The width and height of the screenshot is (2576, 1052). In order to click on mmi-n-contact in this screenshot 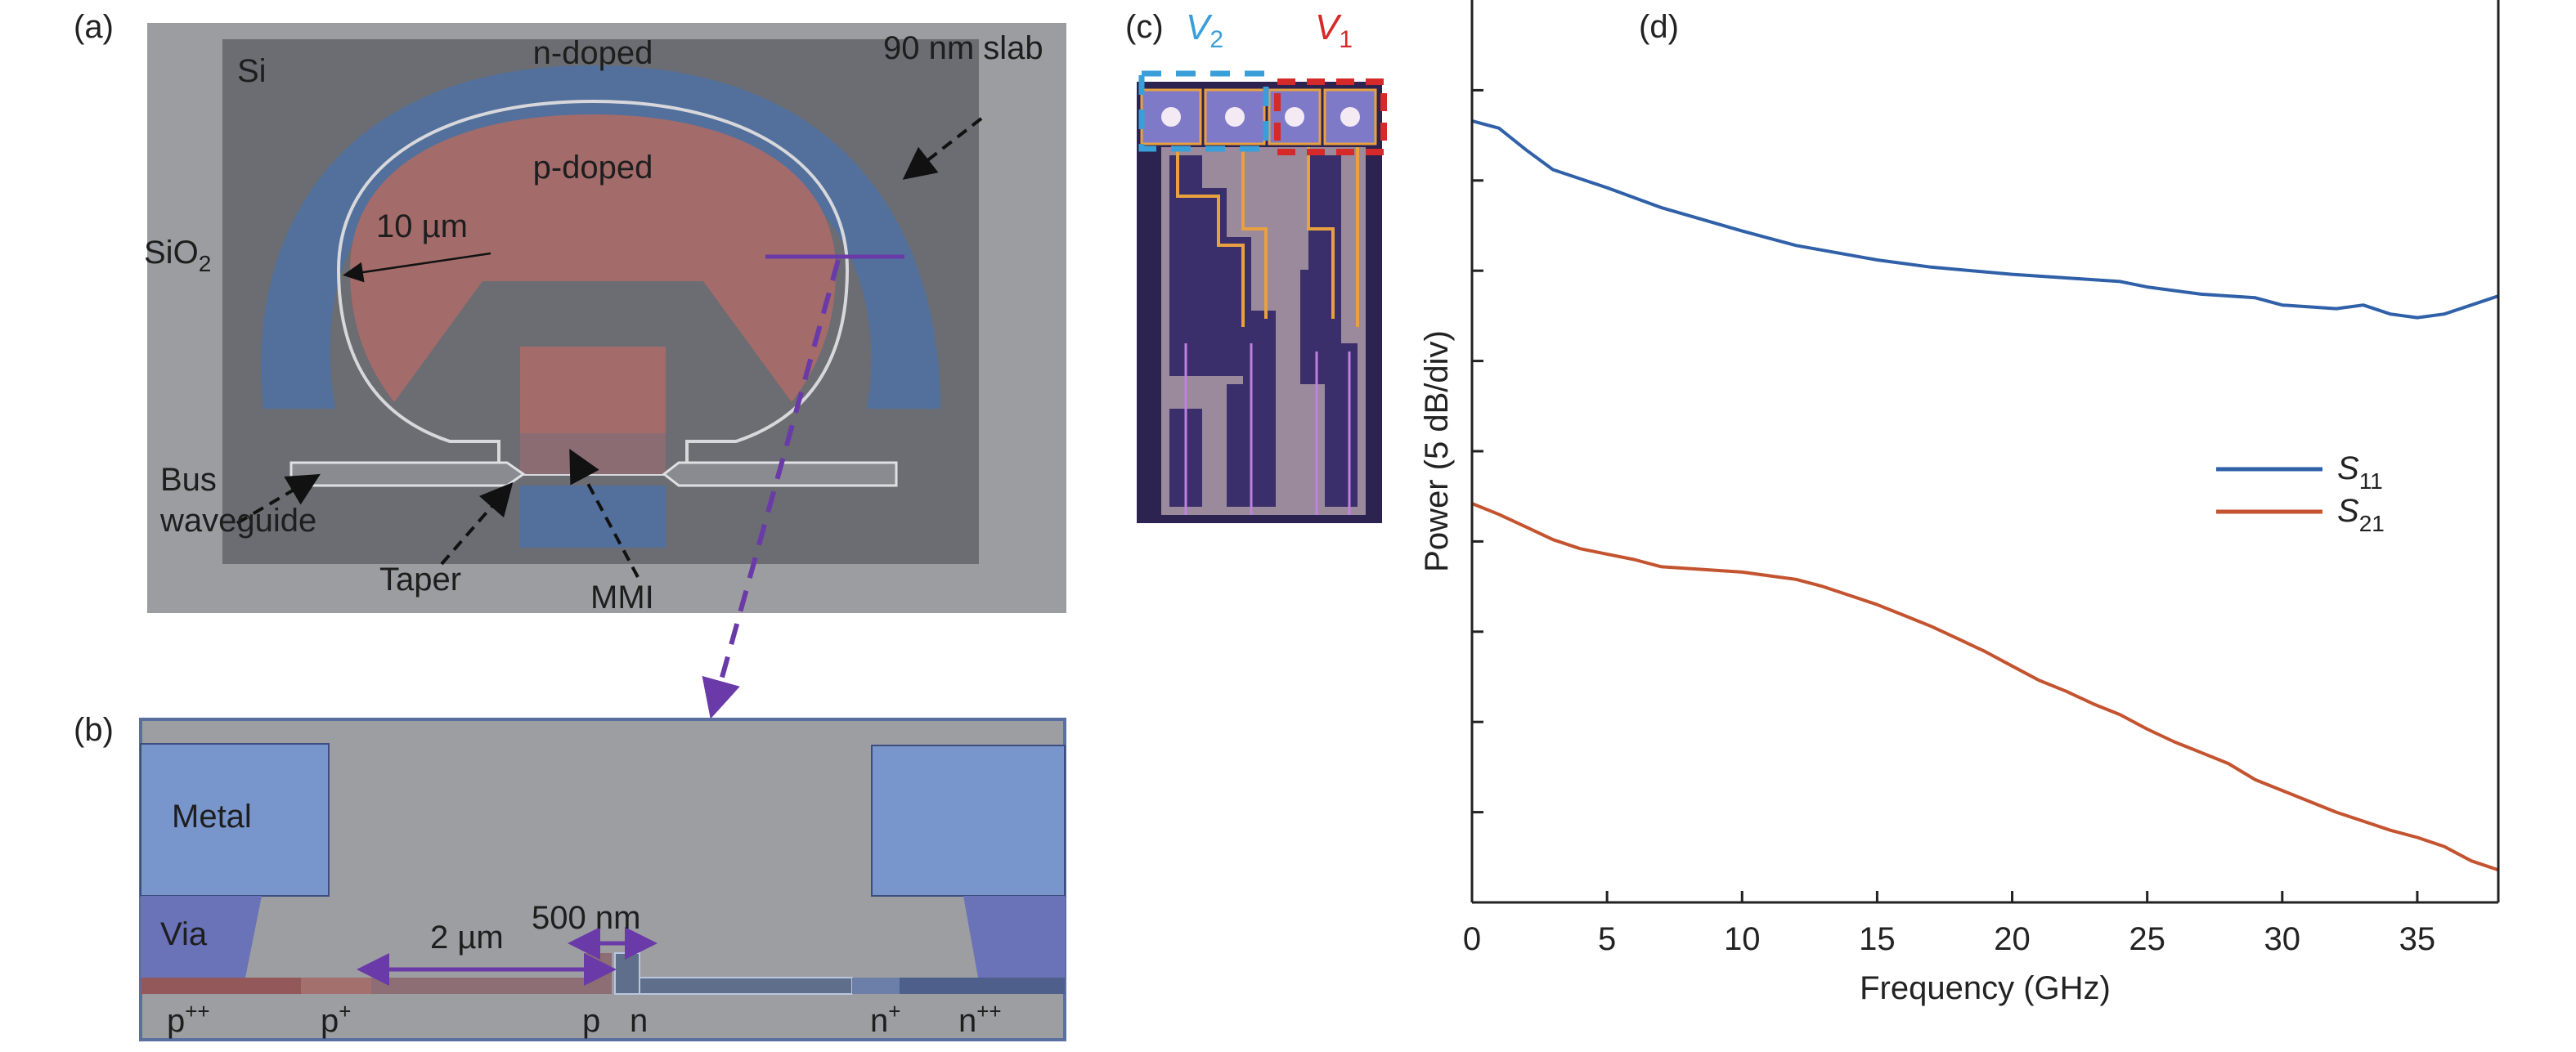, I will do `click(593, 517)`.